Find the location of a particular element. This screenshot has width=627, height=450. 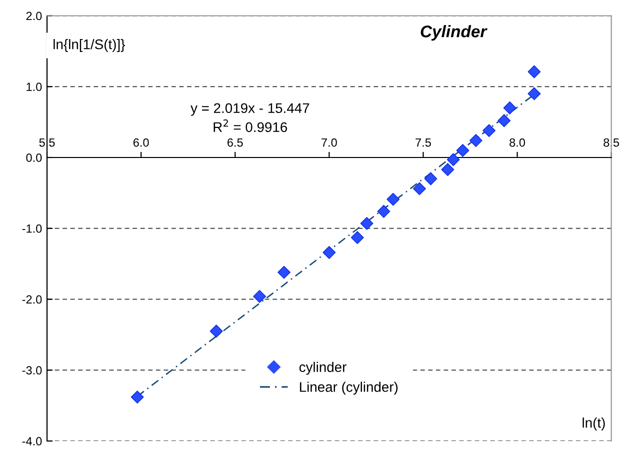

text: Cylinder is located at coordinates (454, 33).